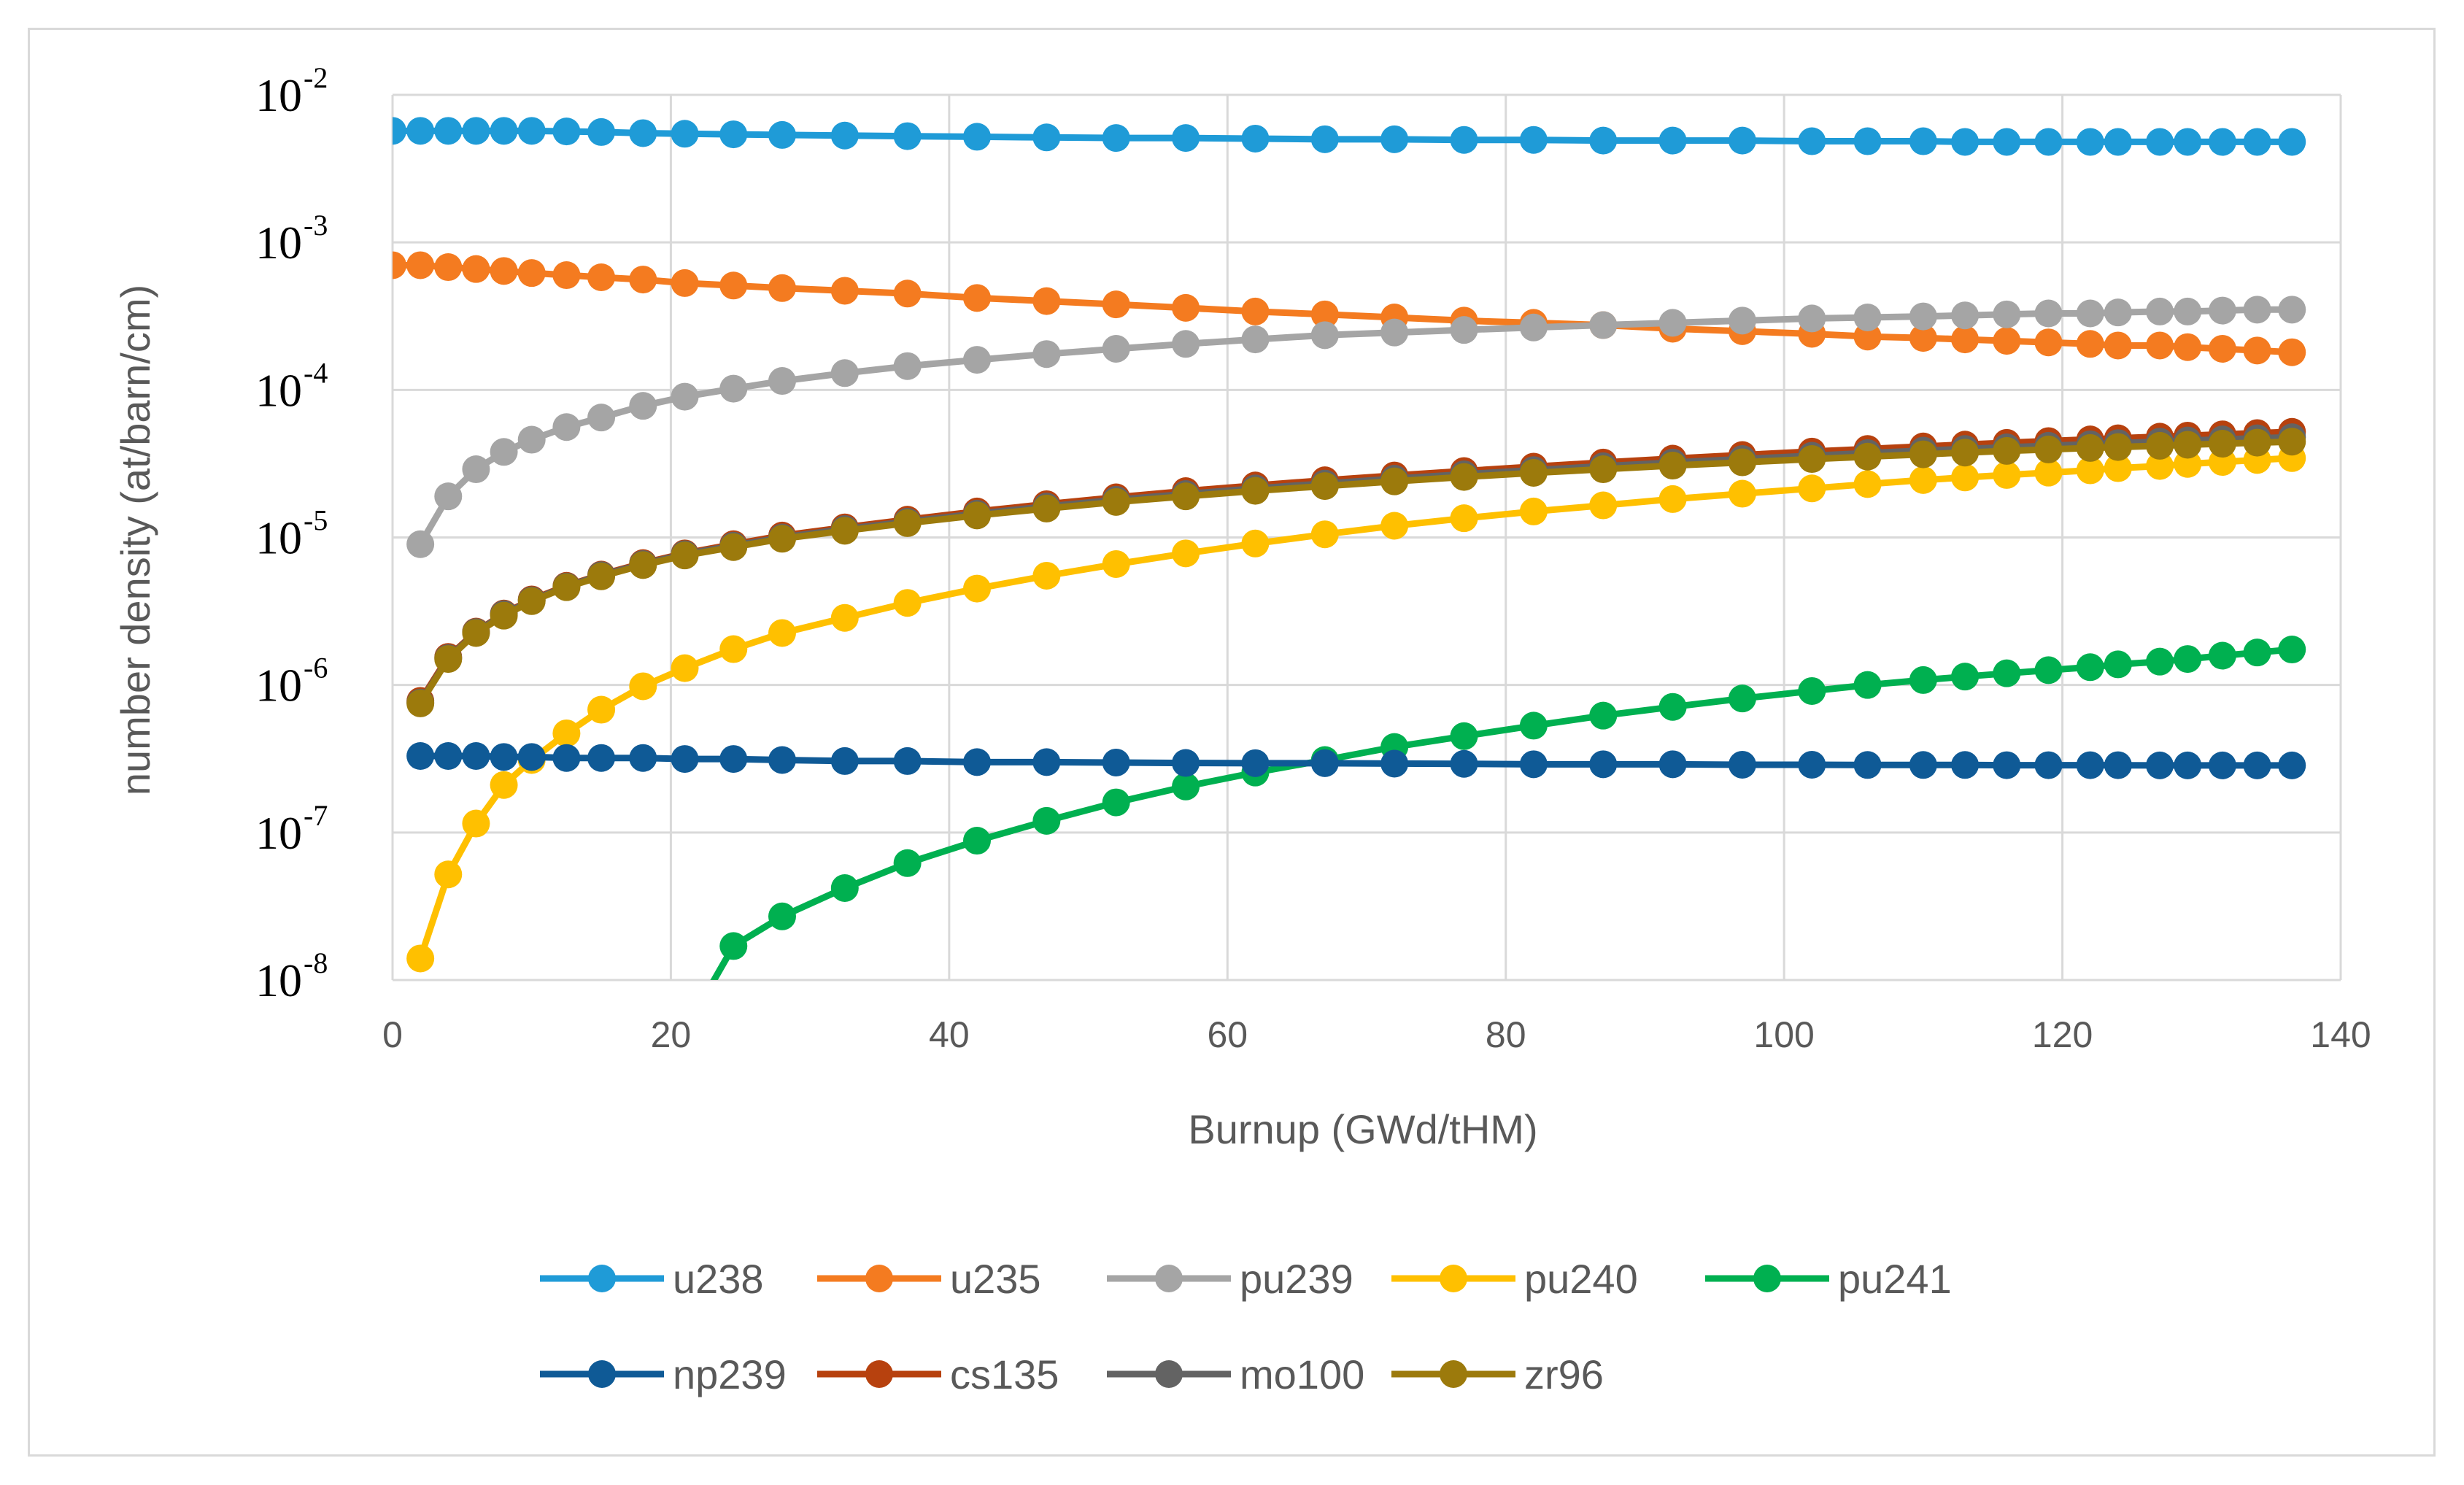 The height and width of the screenshot is (1485, 2464). Describe the element at coordinates (2340, 1034) in the screenshot. I see `x-tick-label: 140` at that location.